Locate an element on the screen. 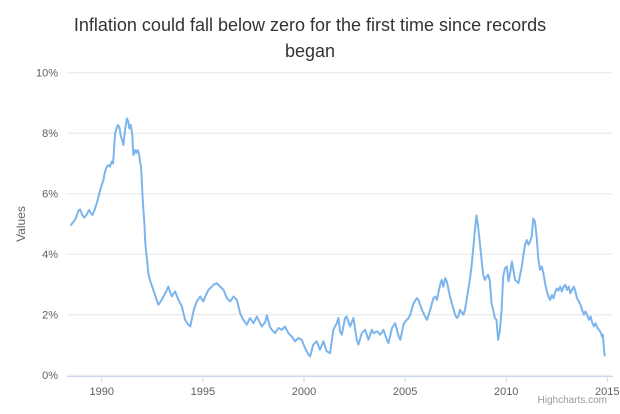 The width and height of the screenshot is (620, 414). x-axis-label: 1995 is located at coordinates (203, 392).